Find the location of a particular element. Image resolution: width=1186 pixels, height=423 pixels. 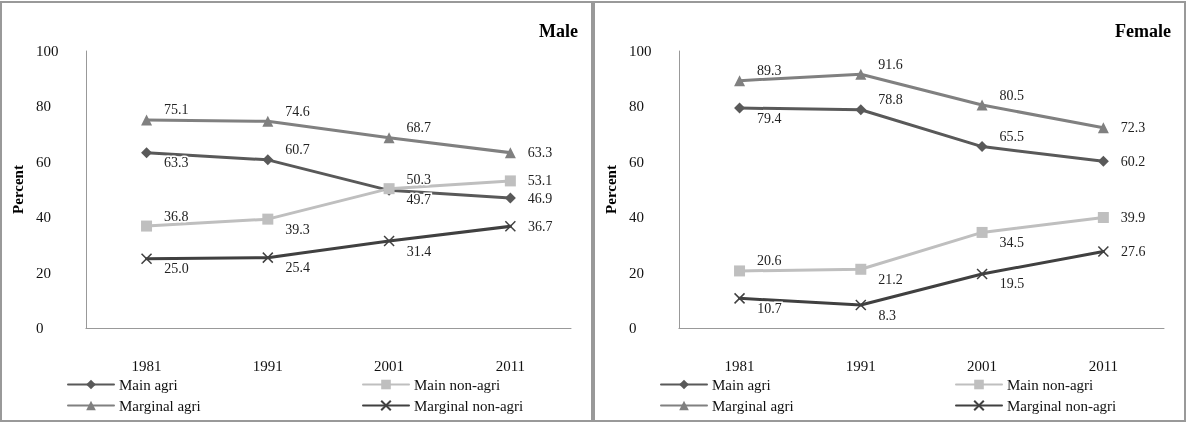

data-label: 31.4 is located at coordinates (419, 251).